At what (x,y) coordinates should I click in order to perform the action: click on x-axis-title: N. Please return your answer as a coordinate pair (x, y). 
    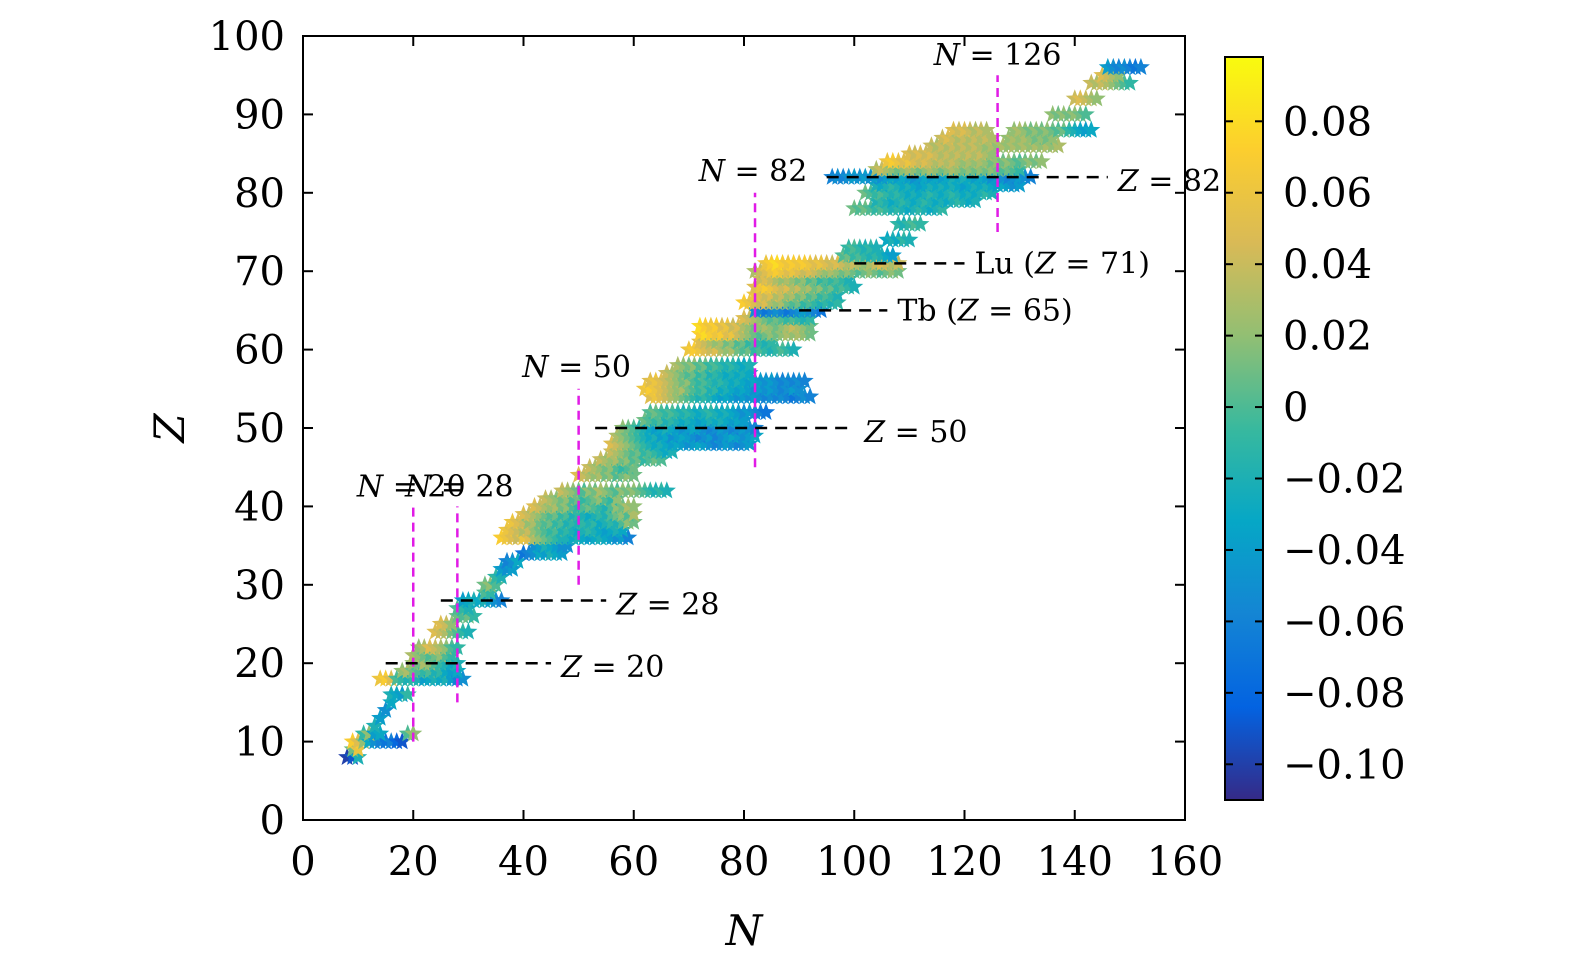
    Looking at the image, I should click on (744, 930).